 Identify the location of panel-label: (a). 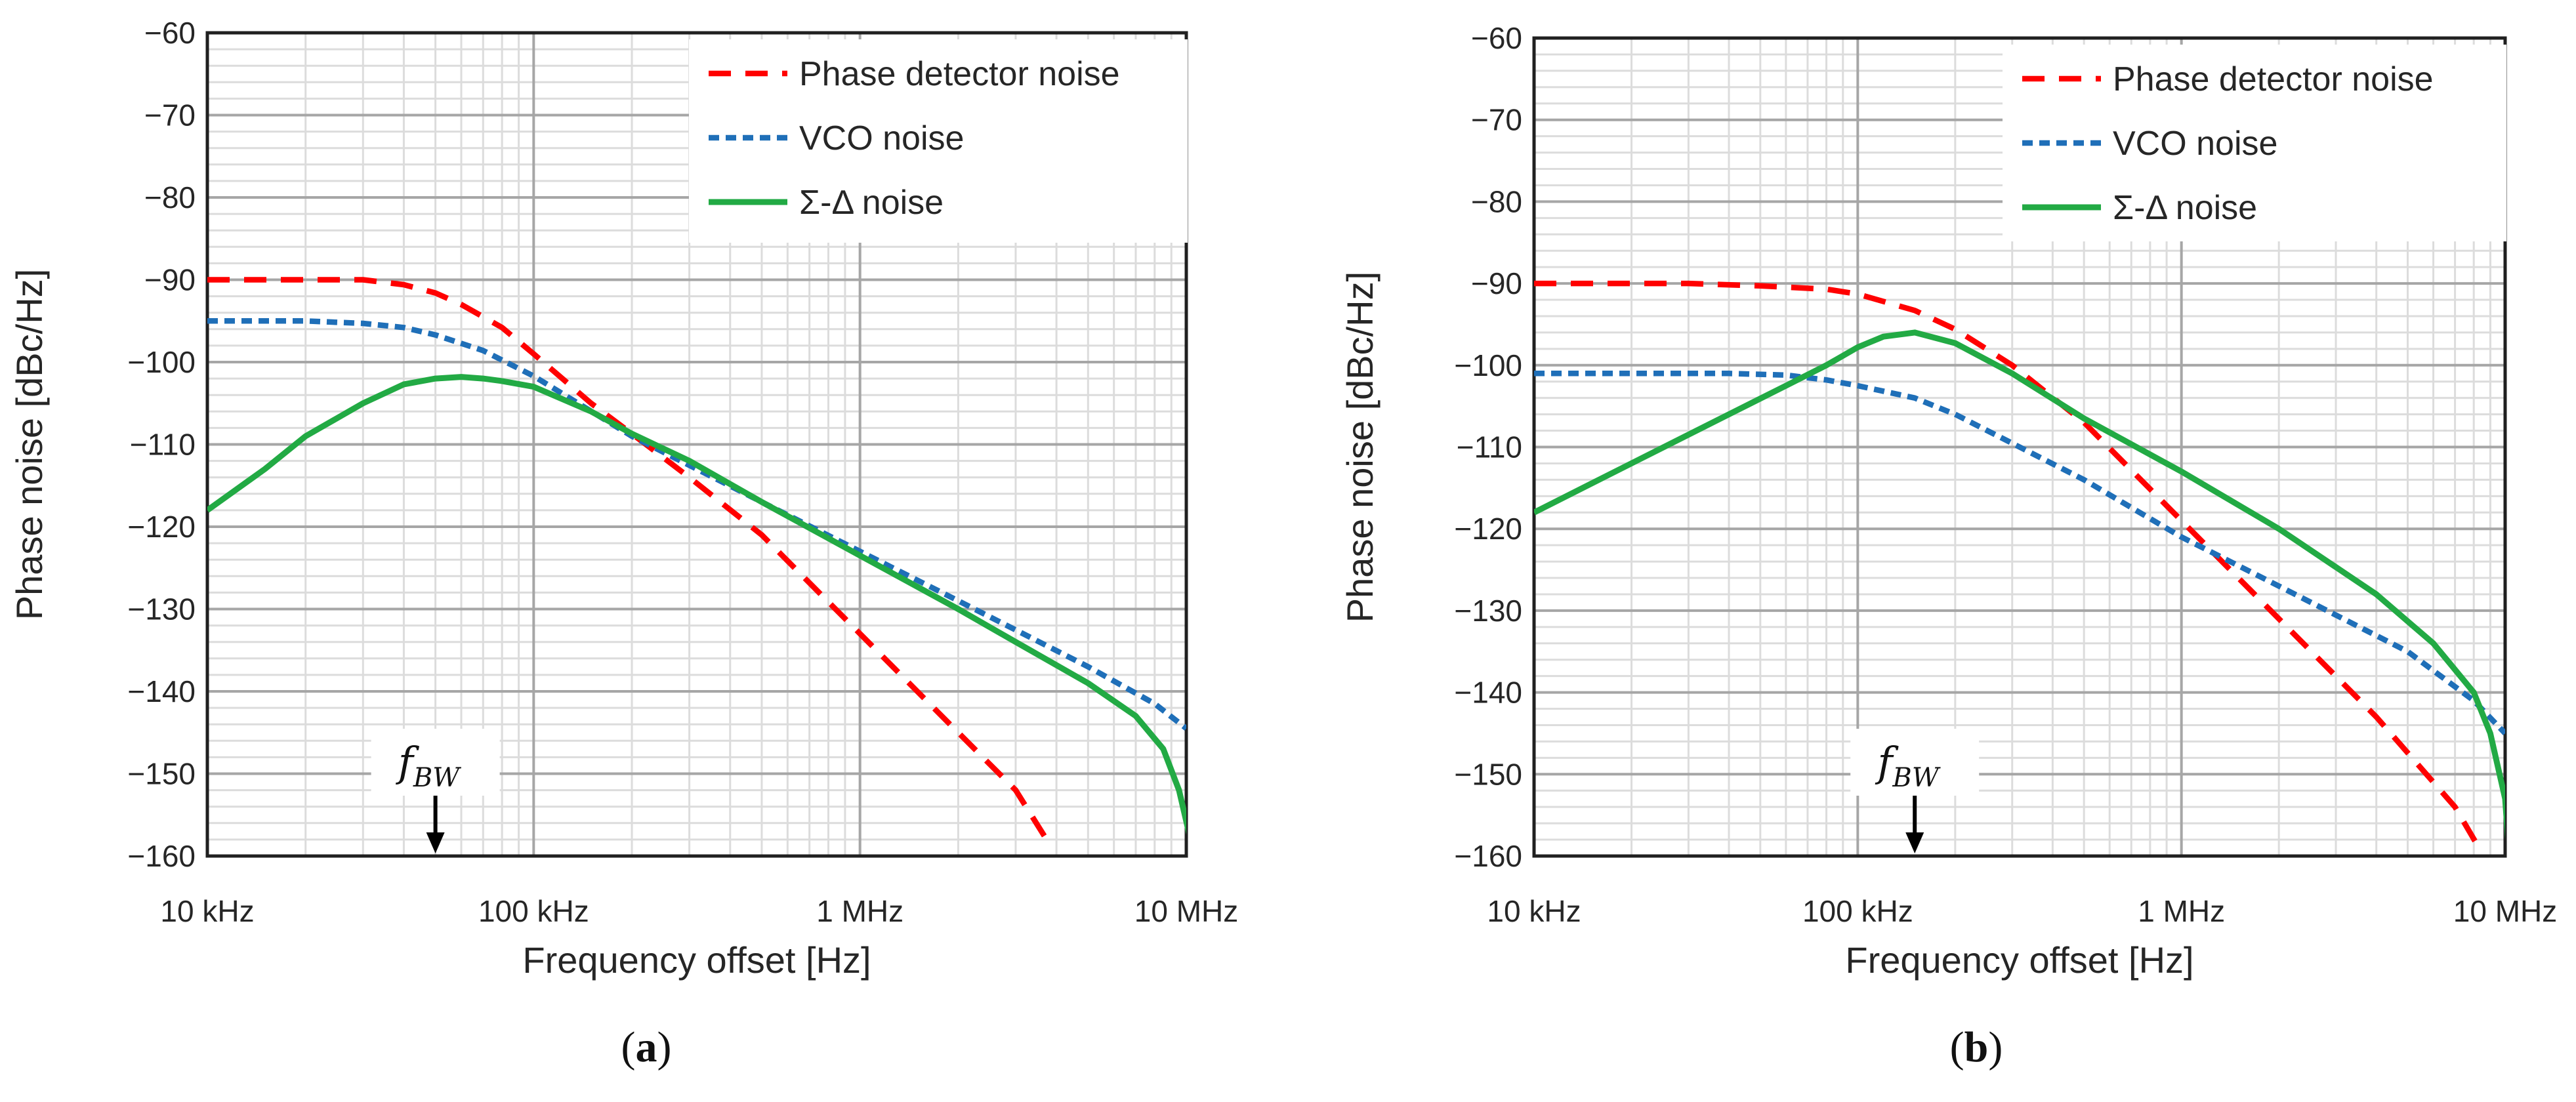
(646, 1047).